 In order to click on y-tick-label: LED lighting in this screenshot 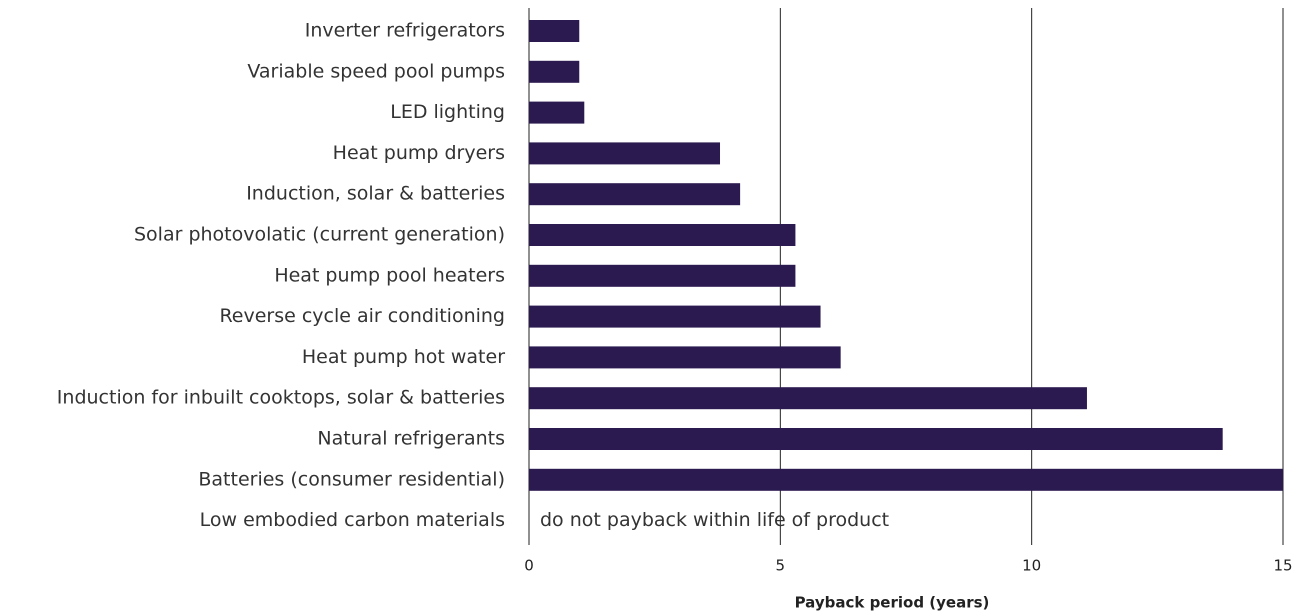, I will do `click(447, 112)`.